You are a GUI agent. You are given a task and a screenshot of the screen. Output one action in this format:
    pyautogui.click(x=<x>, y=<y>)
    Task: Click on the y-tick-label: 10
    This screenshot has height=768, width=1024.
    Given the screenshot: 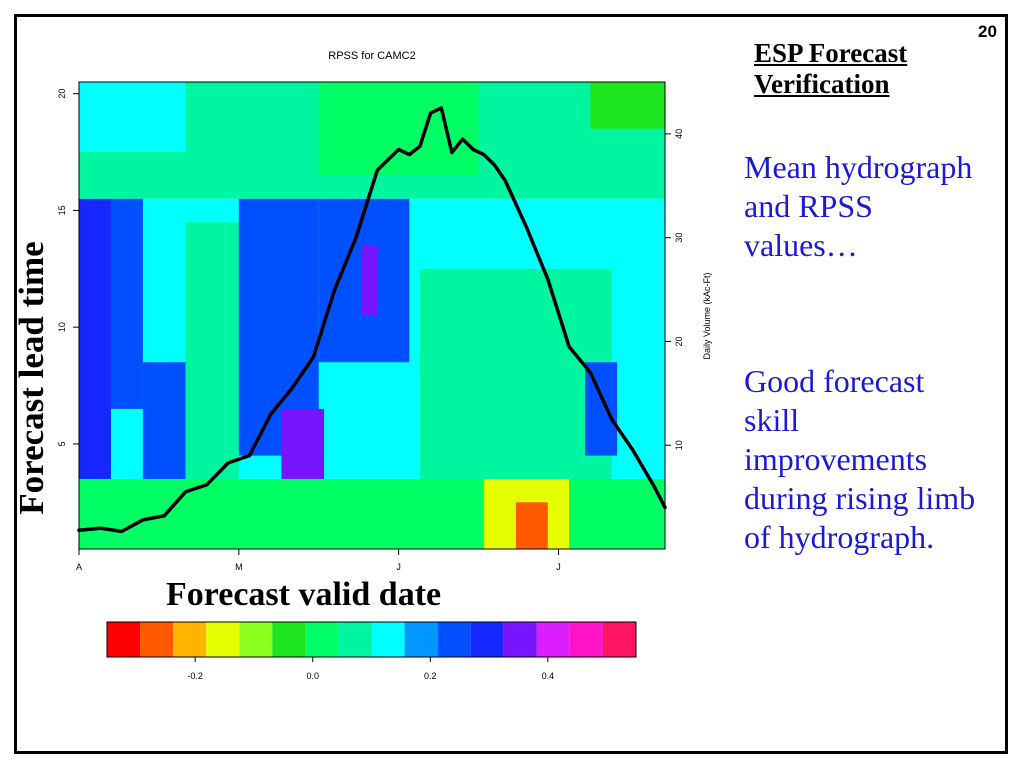 What is the action you would take?
    pyautogui.click(x=62, y=327)
    